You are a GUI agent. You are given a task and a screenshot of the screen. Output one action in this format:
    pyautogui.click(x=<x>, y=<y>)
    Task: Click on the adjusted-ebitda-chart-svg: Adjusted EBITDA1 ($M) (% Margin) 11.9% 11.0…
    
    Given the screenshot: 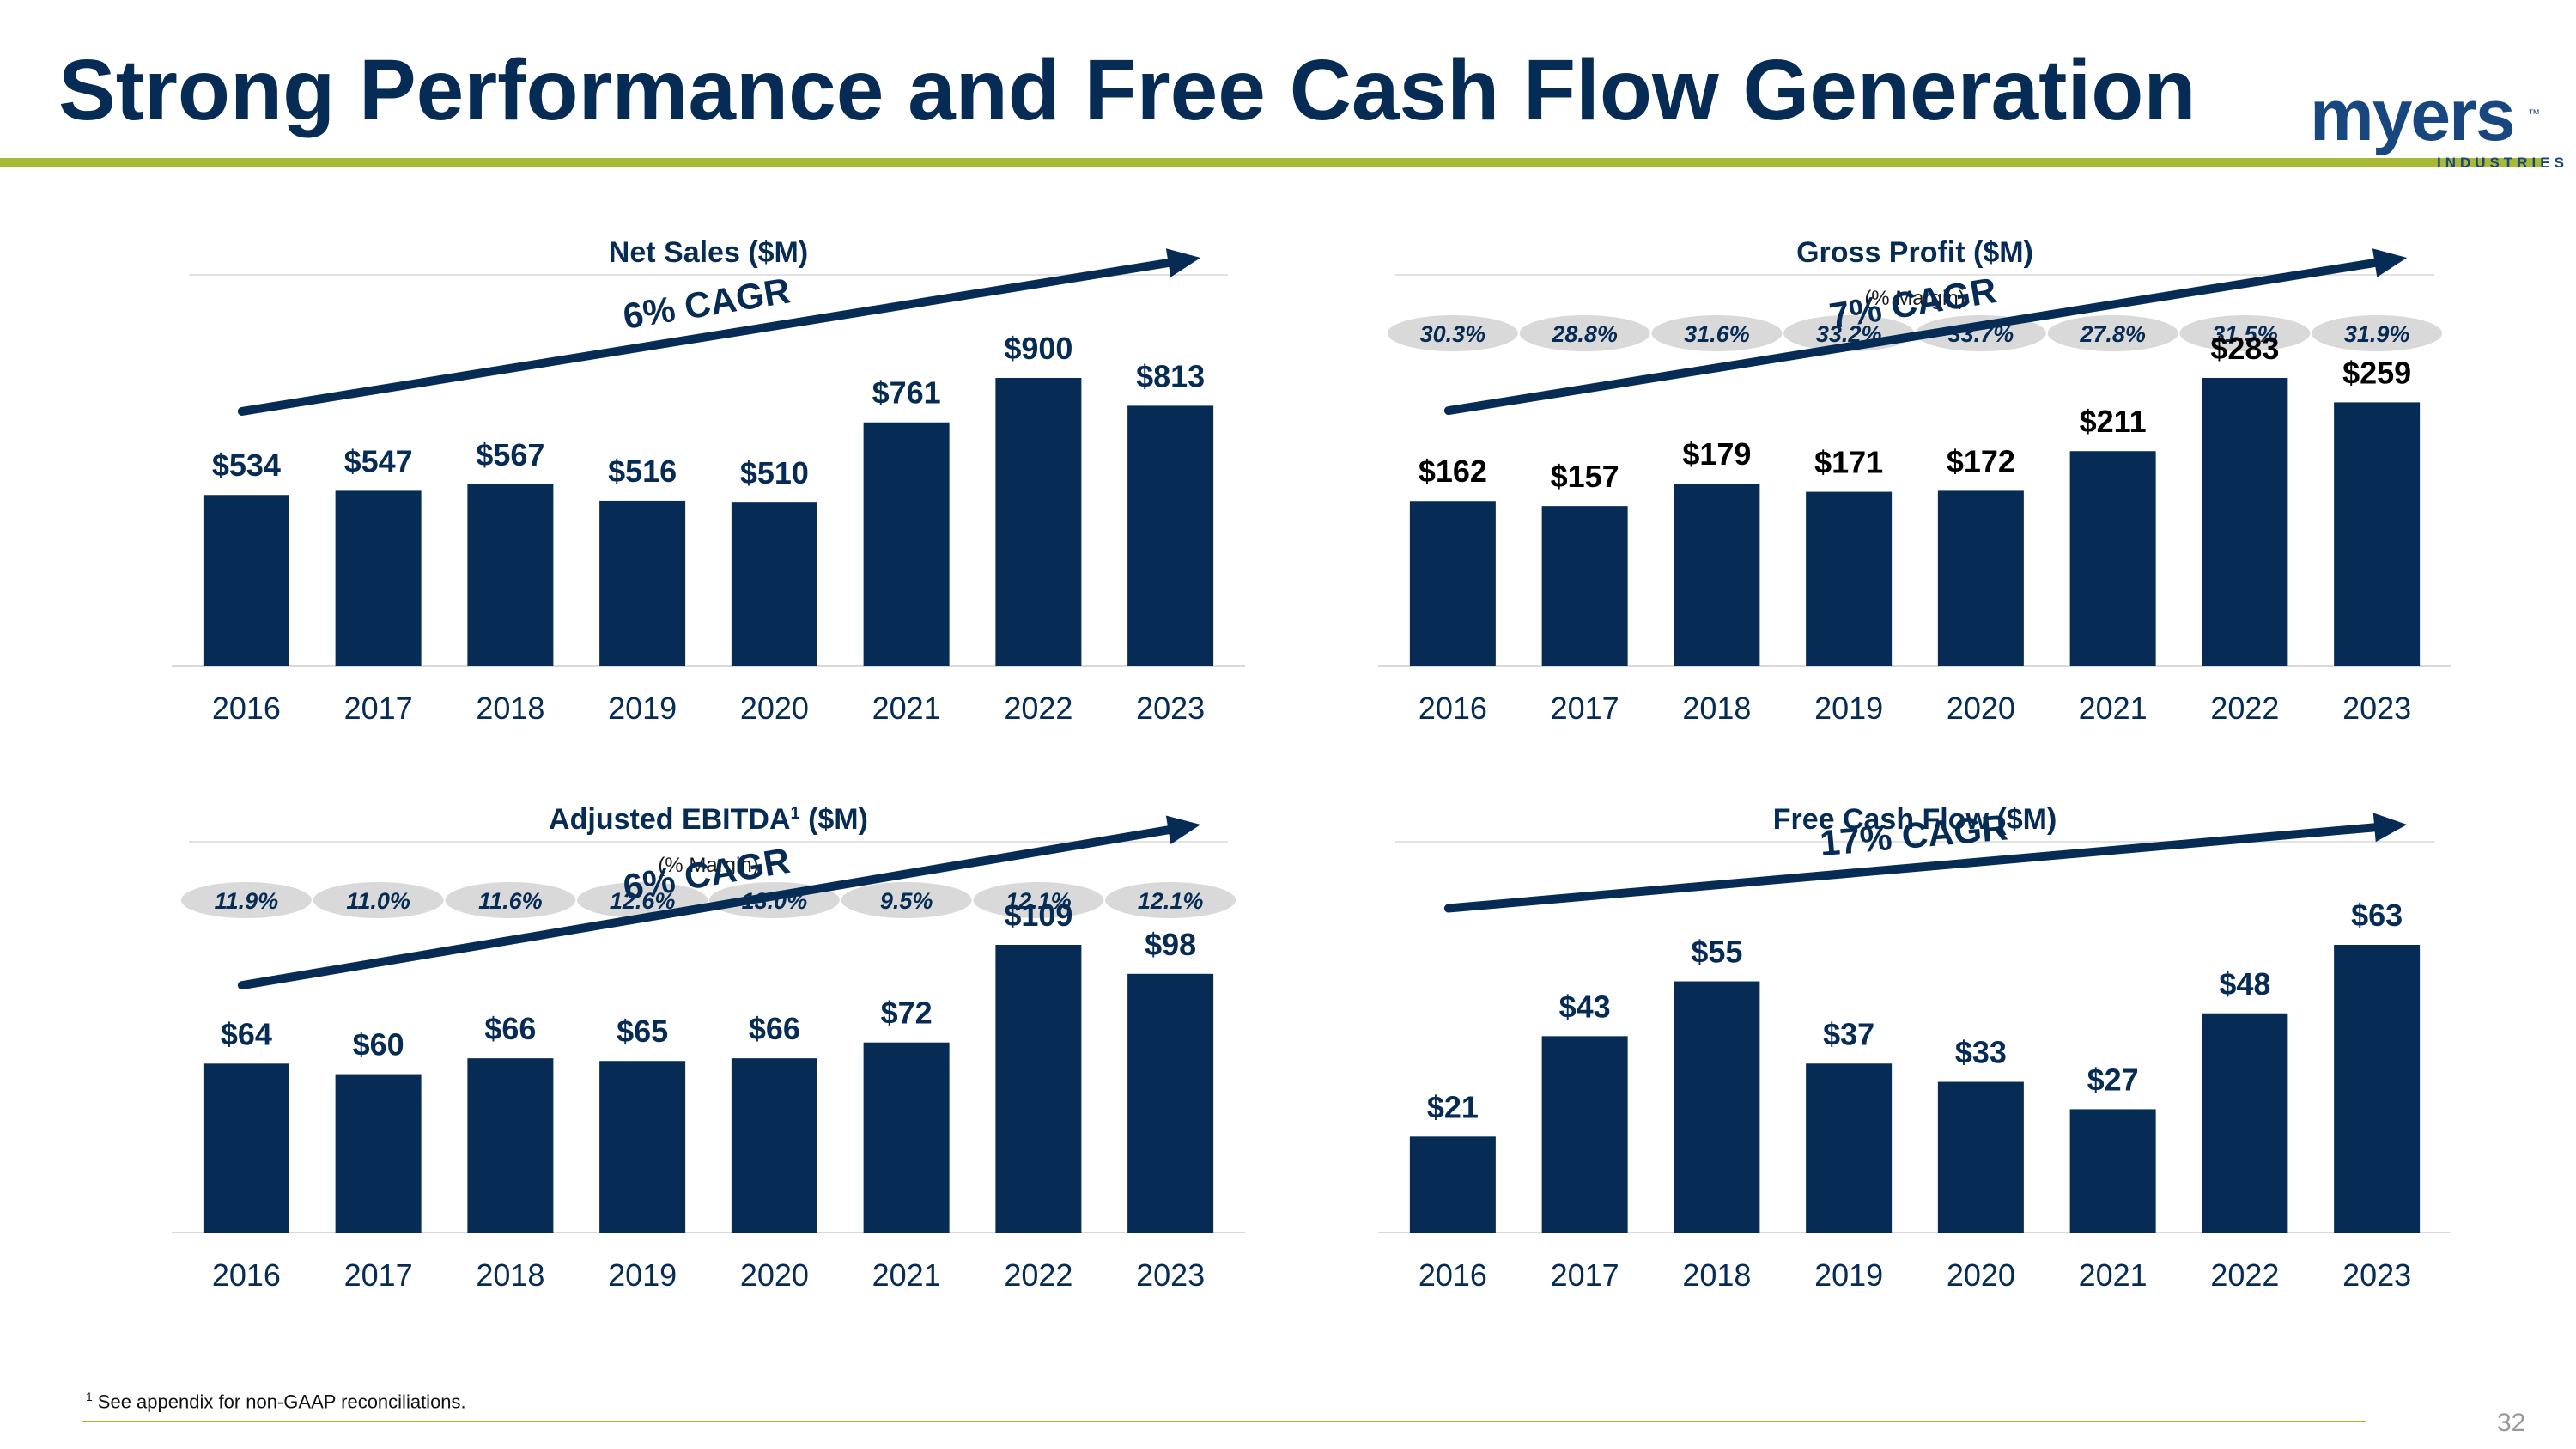 What is the action you would take?
    pyautogui.click(x=708, y=1048)
    